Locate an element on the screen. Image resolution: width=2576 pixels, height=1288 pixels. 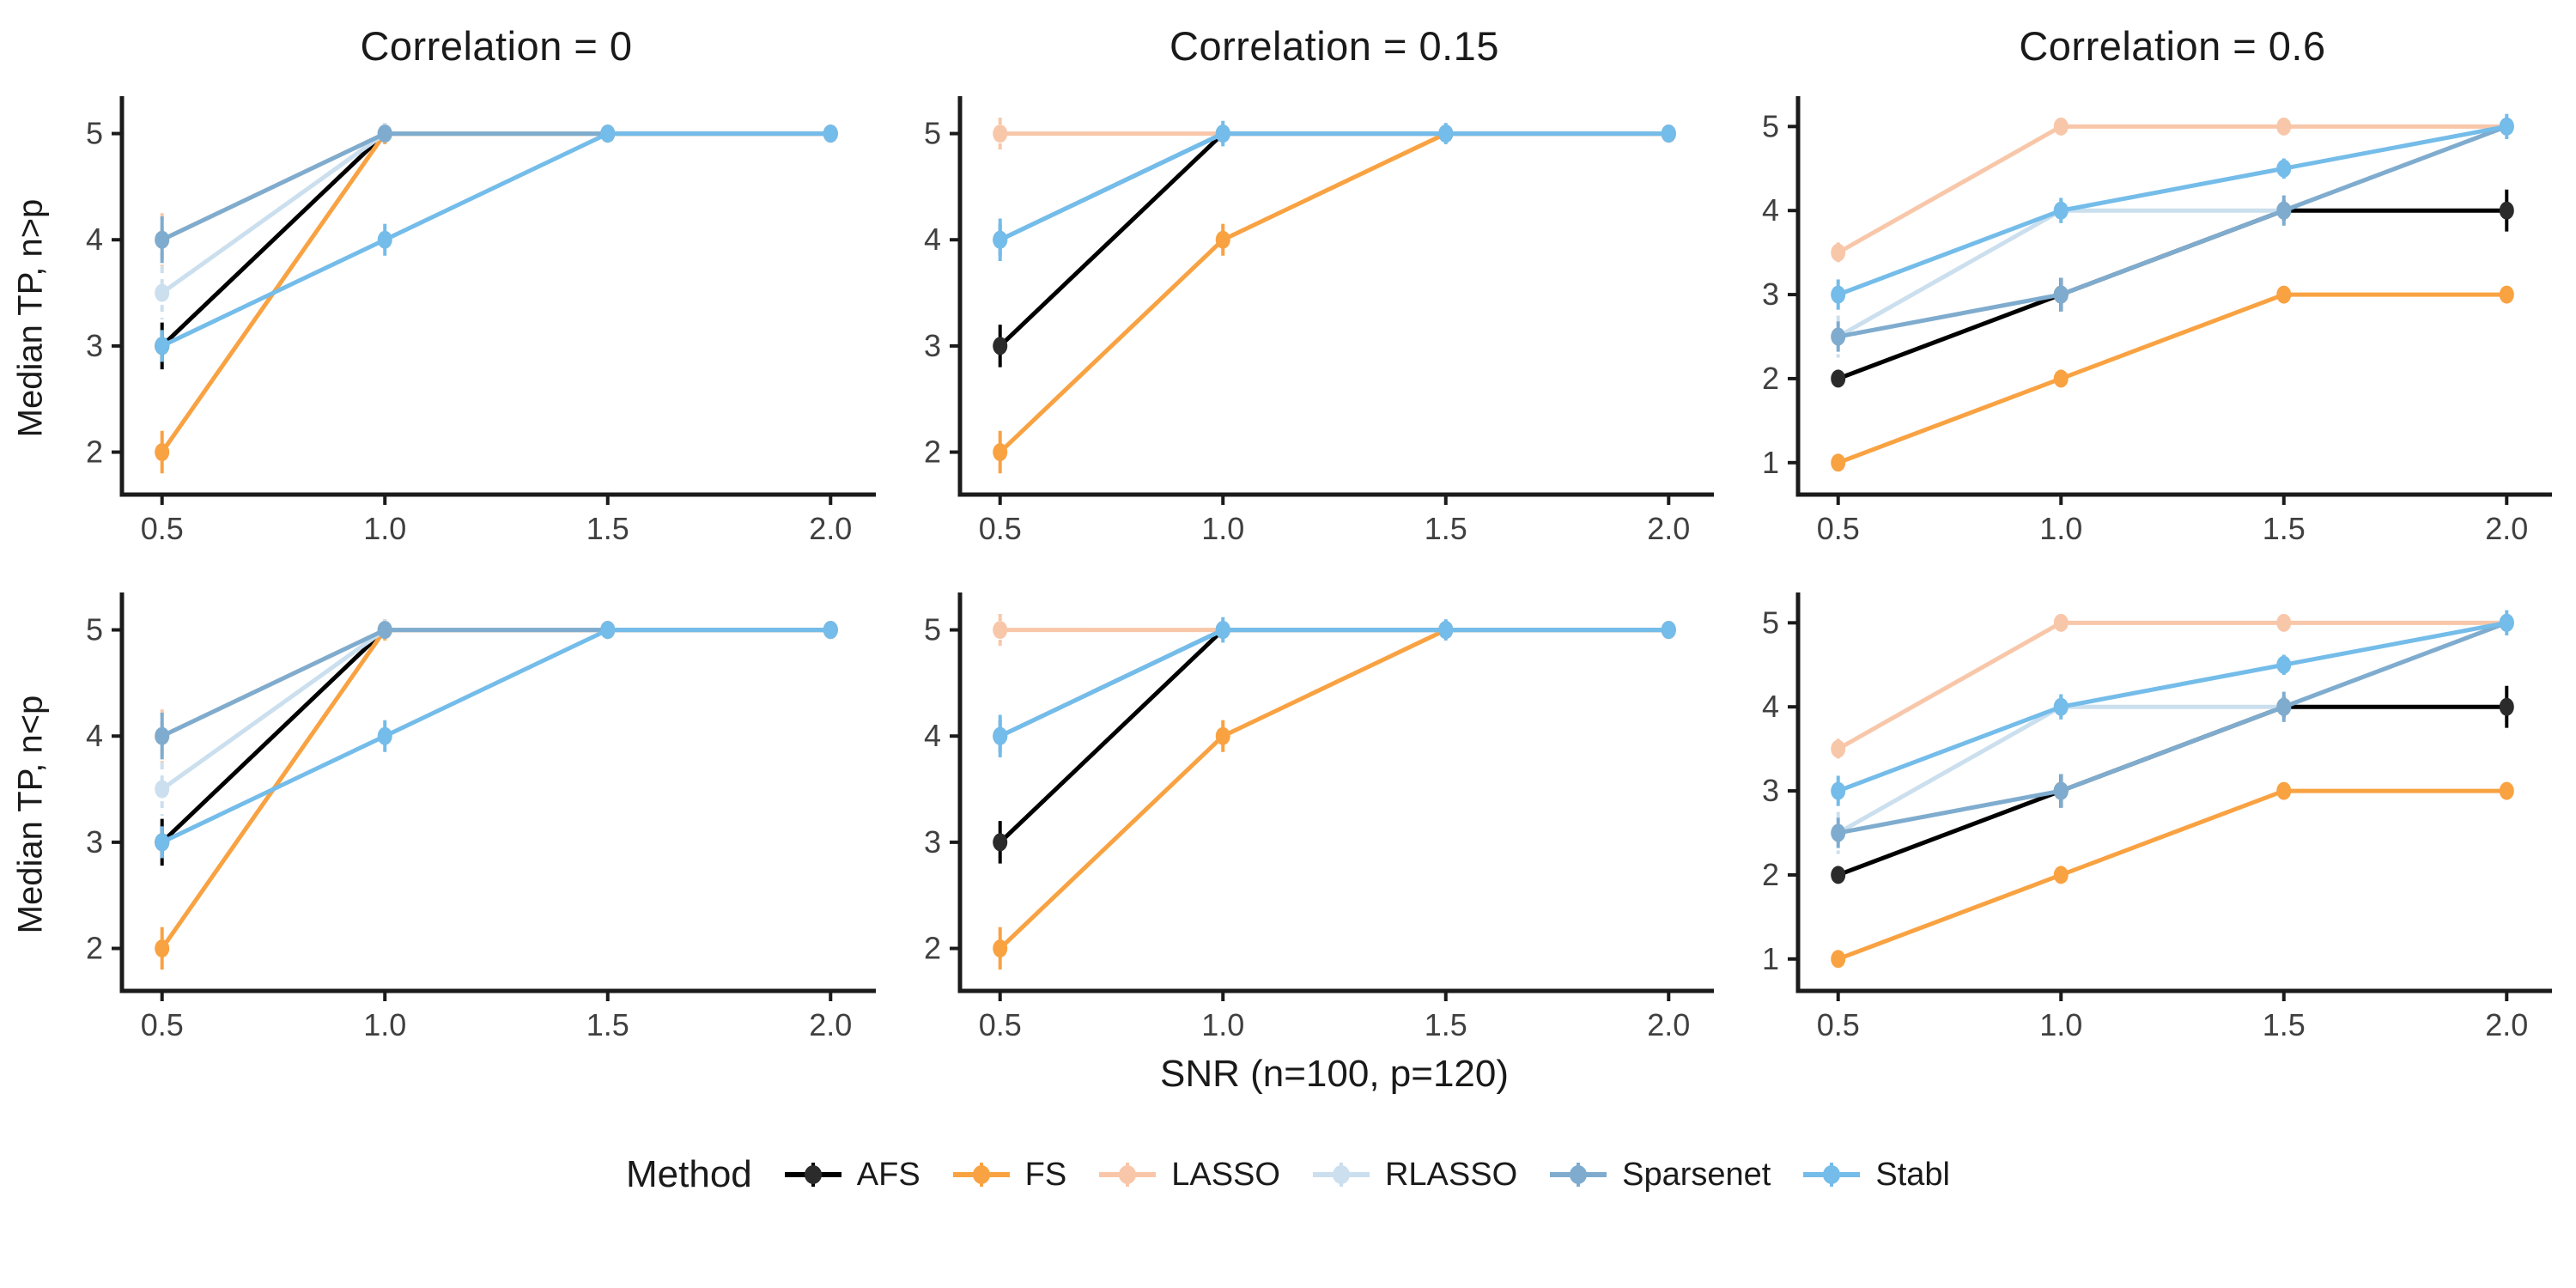
legend-label: Stabl is located at coordinates (1912, 1175).